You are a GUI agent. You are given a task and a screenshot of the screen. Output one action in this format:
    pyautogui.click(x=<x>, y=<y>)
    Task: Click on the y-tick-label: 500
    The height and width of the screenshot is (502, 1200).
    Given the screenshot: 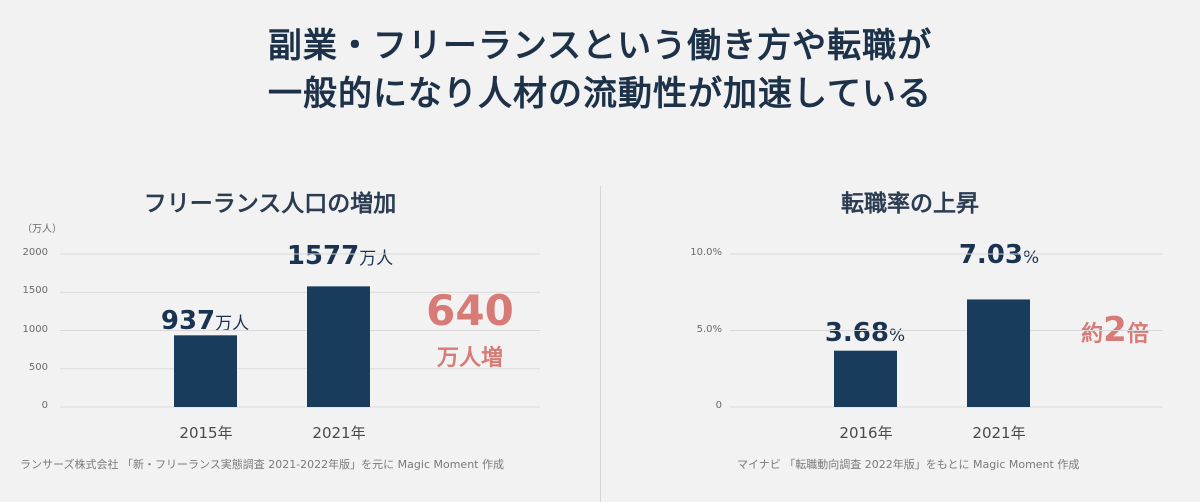 What is the action you would take?
    pyautogui.click(x=38, y=367)
    